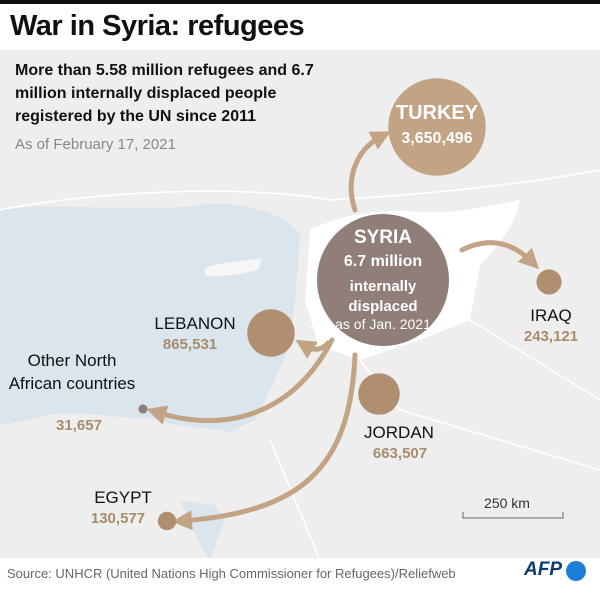 Image resolution: width=600 pixels, height=593 pixels. I want to click on scale-label: 250 km, so click(507, 503).